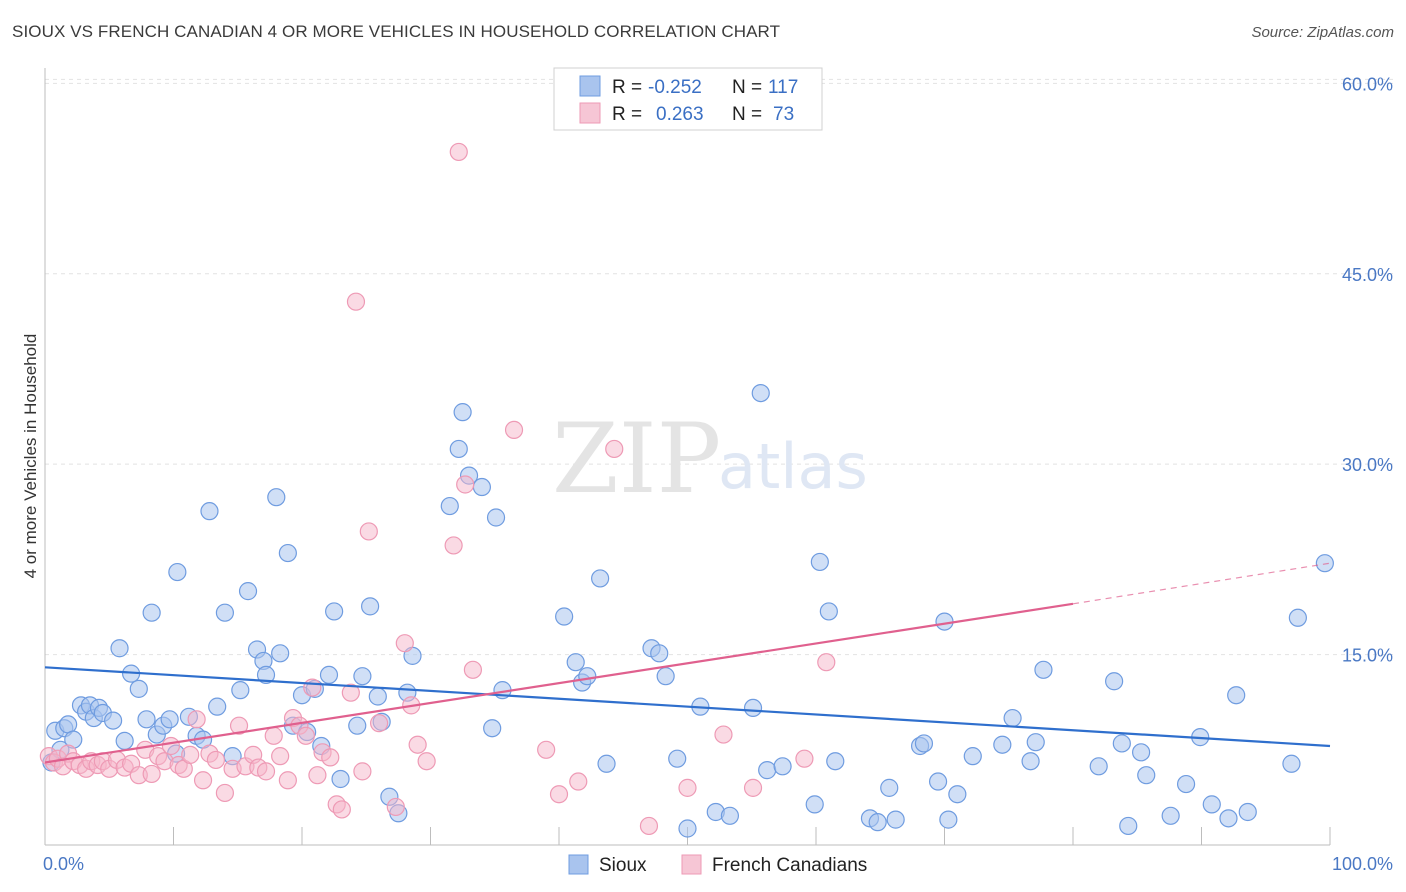 The height and width of the screenshot is (892, 1406). I want to click on stats-swatch-sioux, so click(590, 86).